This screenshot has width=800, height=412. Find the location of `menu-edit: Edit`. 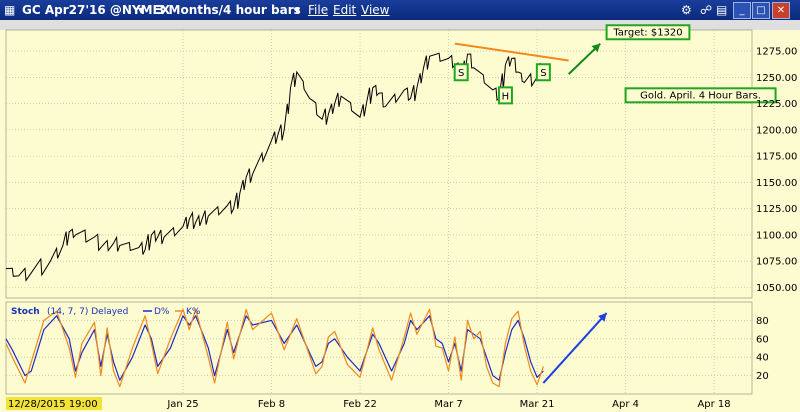

menu-edit: Edit is located at coordinates (345, 10).